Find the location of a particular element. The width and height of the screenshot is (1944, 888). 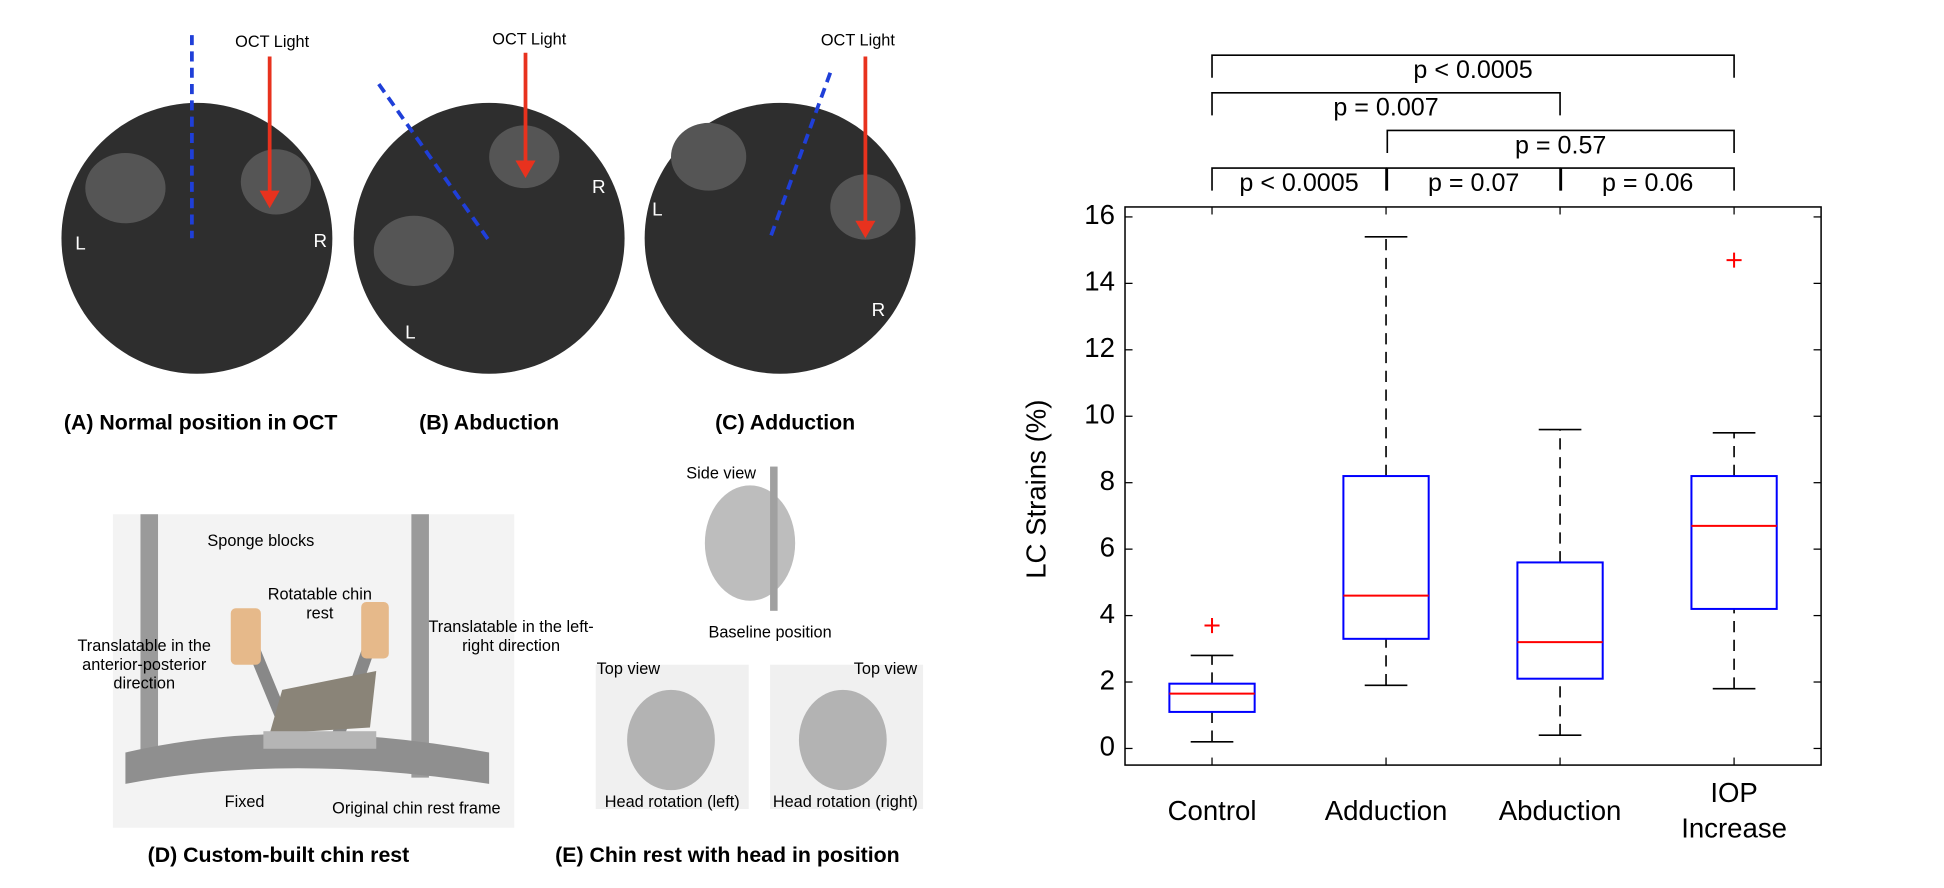

caption: (B) Abduction is located at coordinates (489, 423).